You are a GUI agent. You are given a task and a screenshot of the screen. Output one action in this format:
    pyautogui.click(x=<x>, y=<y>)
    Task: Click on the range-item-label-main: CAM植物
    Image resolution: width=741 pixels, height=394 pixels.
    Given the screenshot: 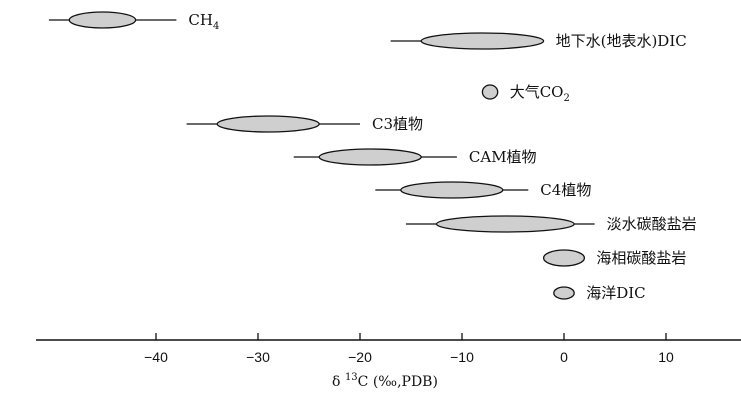 What is the action you would take?
    pyautogui.click(x=503, y=157)
    